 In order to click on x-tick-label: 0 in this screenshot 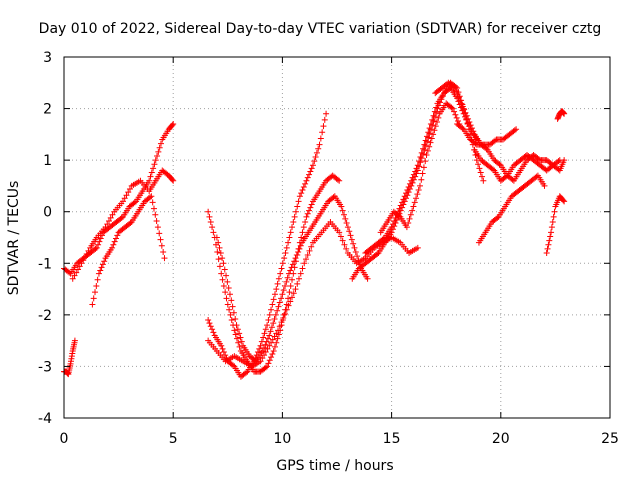, I will do `click(64, 439)`.